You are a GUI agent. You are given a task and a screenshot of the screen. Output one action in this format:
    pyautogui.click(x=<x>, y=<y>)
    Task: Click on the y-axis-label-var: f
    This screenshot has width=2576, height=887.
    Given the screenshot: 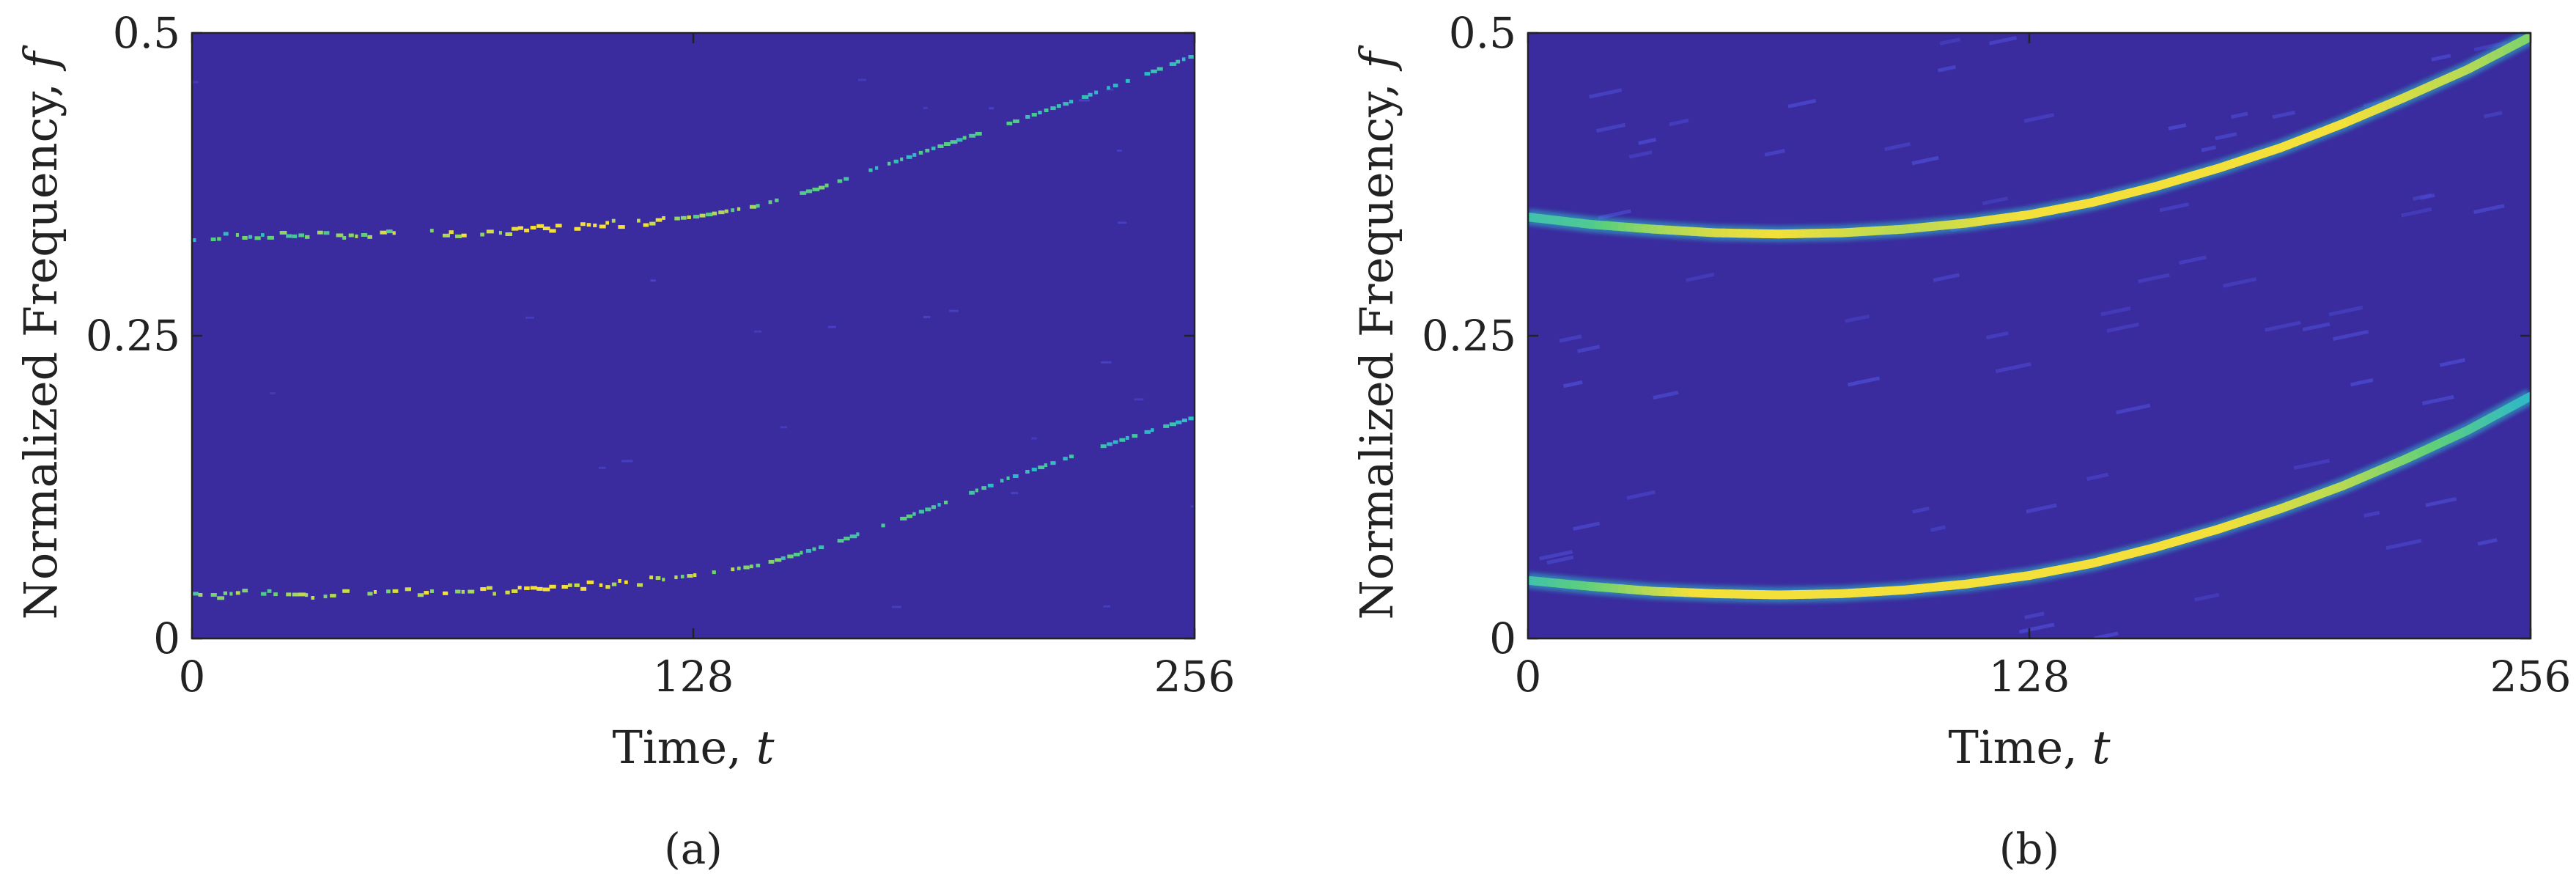 What is the action you would take?
    pyautogui.click(x=40, y=58)
    